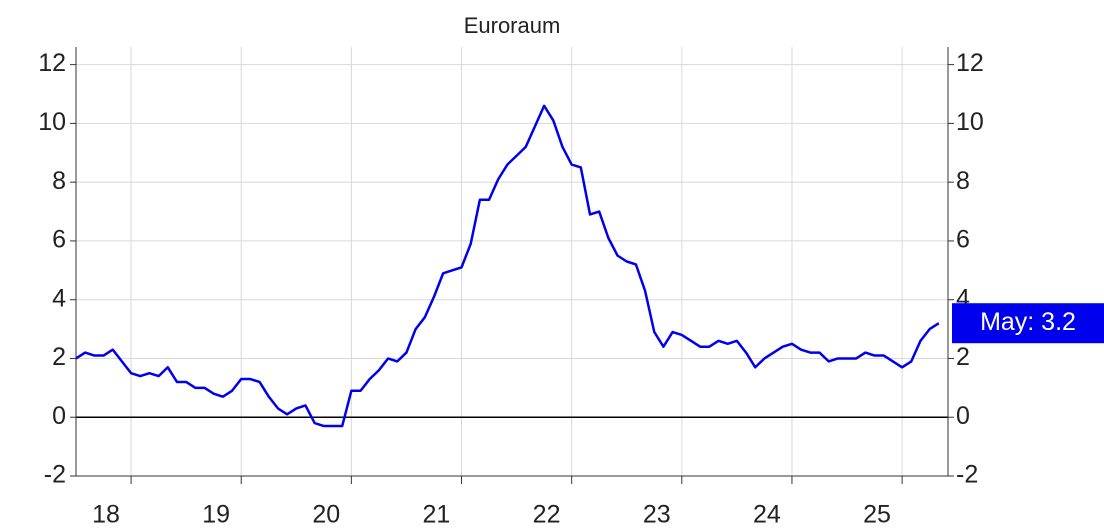 This screenshot has width=1104, height=528. What do you see at coordinates (437, 514) in the screenshot?
I see `x-tick-label: 21` at bounding box center [437, 514].